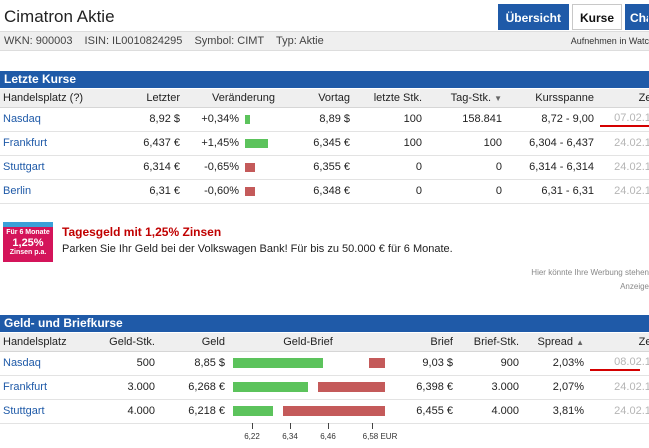 The height and width of the screenshot is (448, 649). I want to click on ask-price: 6,455 €, so click(422, 411).